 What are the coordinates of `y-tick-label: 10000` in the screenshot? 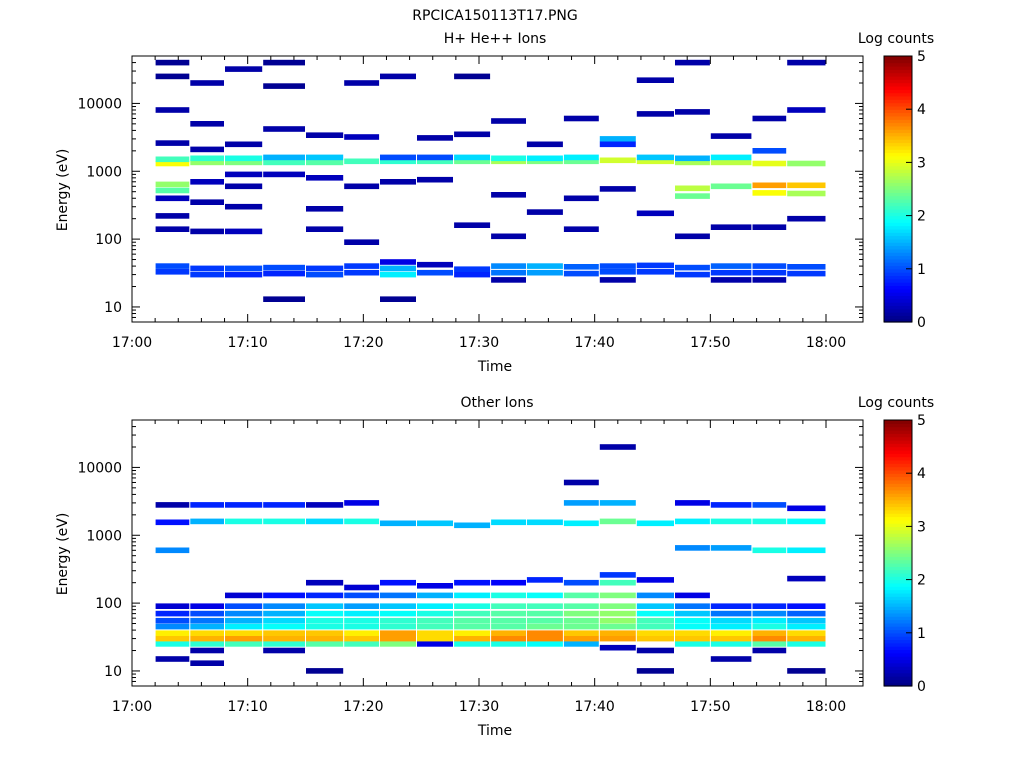 It's located at (99, 104).